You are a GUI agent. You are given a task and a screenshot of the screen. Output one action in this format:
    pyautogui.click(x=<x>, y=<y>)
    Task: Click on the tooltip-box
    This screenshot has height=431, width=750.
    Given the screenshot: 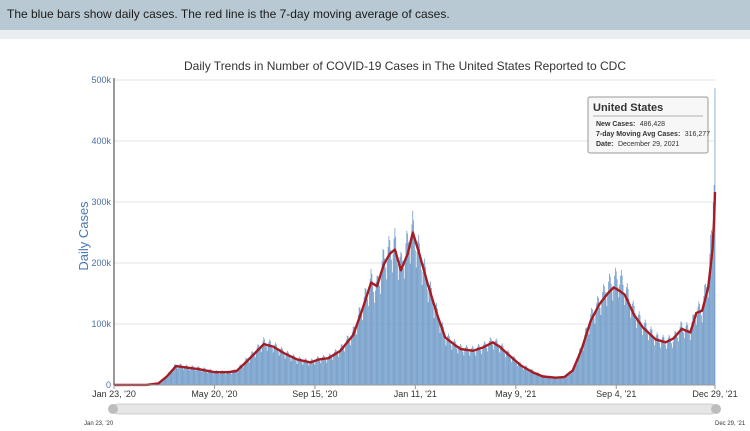 What is the action you would take?
    pyautogui.click(x=648, y=125)
    